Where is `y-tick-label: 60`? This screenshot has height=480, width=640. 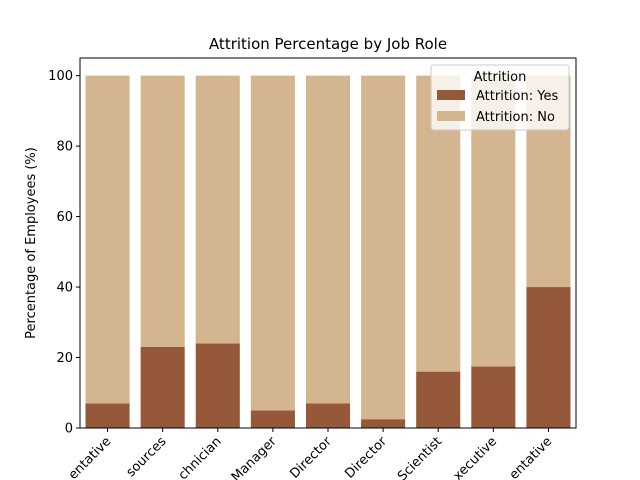
y-tick-label: 60 is located at coordinates (64, 217).